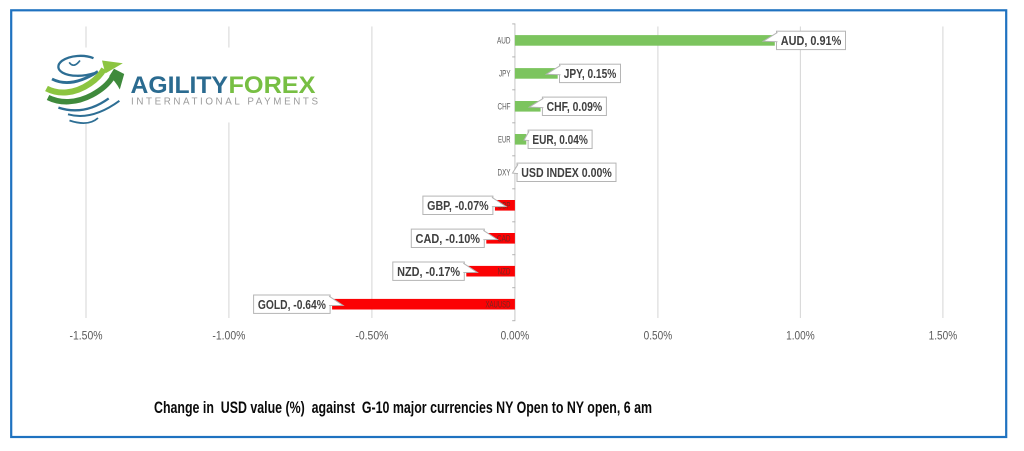 This screenshot has width=1024, height=451. Describe the element at coordinates (504, 271) in the screenshot. I see `svg-text: NZD` at that location.